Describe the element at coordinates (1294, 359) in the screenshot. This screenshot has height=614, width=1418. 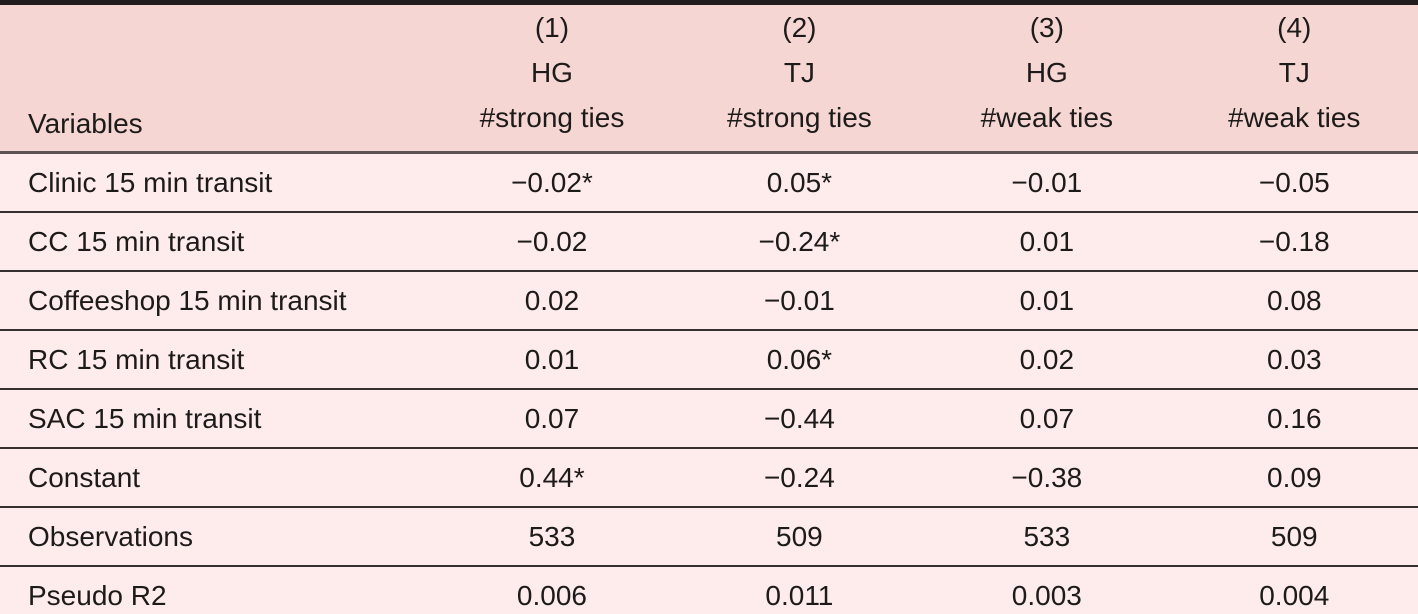
I see `coefficient-cell: 0.03` at that location.